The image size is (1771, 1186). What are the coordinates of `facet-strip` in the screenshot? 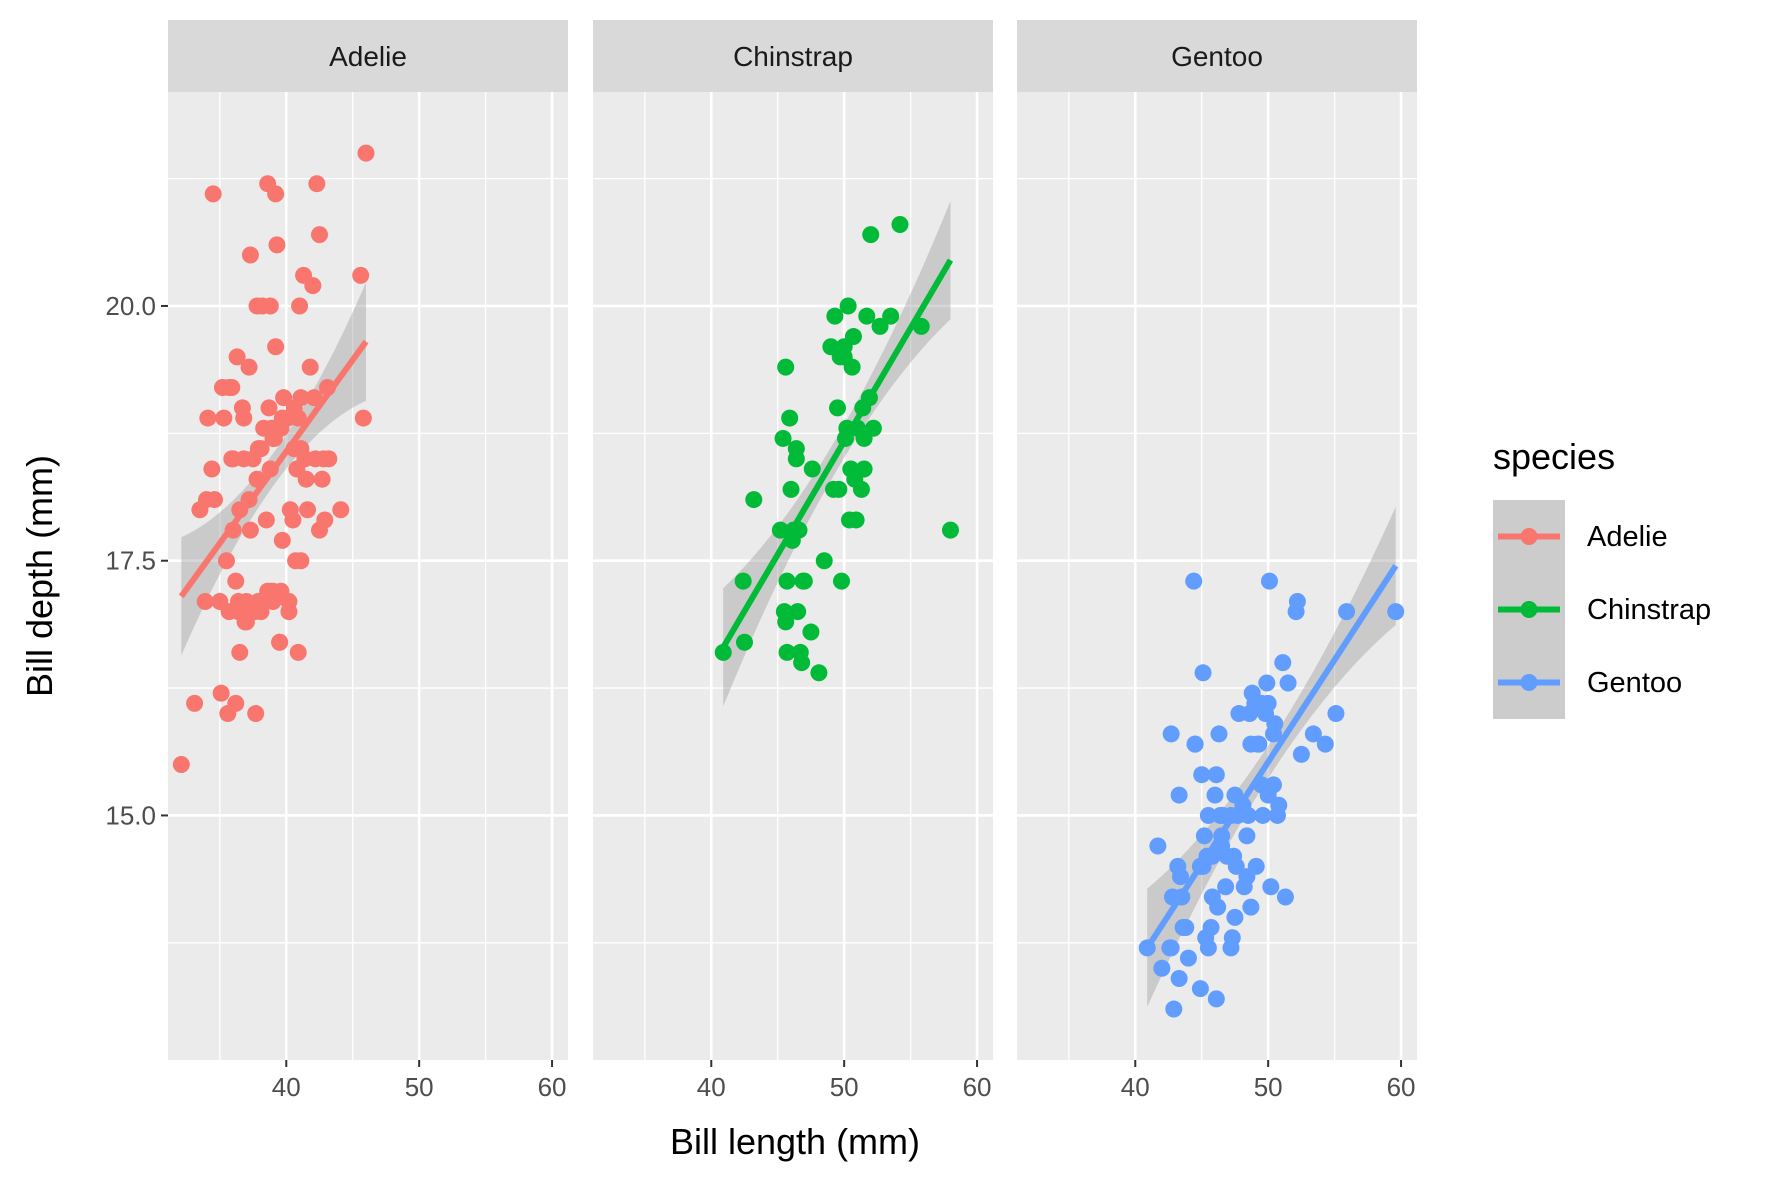 It's located at (368, 56).